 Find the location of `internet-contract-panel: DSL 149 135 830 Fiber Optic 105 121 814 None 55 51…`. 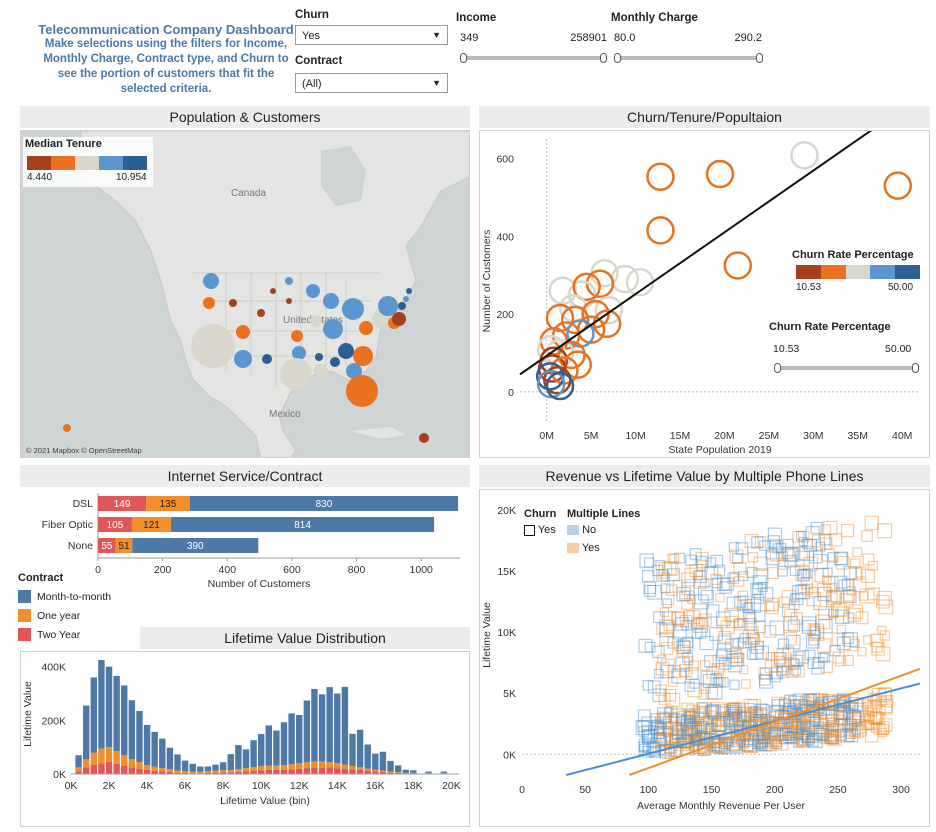

internet-contract-panel: DSL 149 135 830 Fiber Optic 105 121 814 None 55 51… is located at coordinates (245, 539).